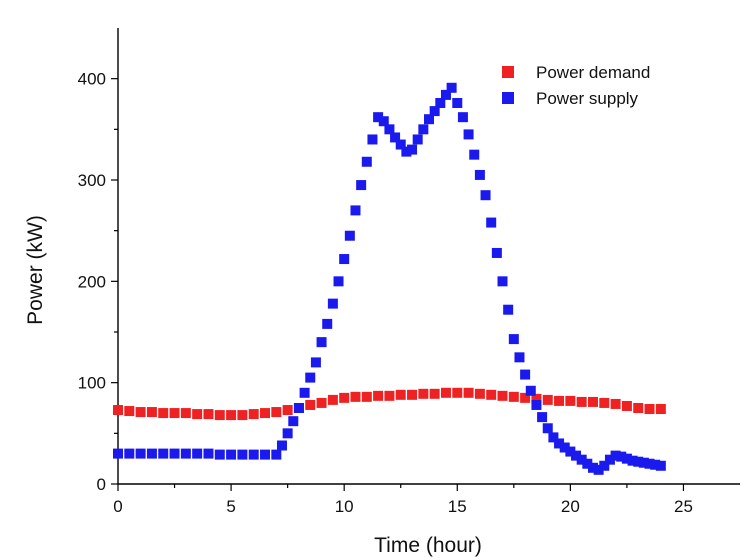 This screenshot has width=750, height=560. What do you see at coordinates (92, 180) in the screenshot?
I see `y-tick-label: 300` at bounding box center [92, 180].